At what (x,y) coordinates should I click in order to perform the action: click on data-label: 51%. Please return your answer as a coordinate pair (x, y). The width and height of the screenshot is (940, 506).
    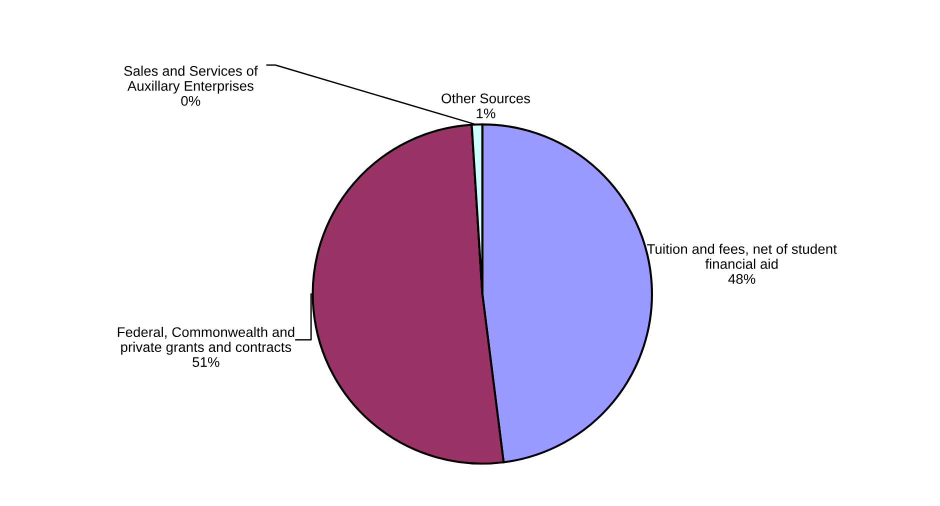
    Looking at the image, I should click on (206, 362).